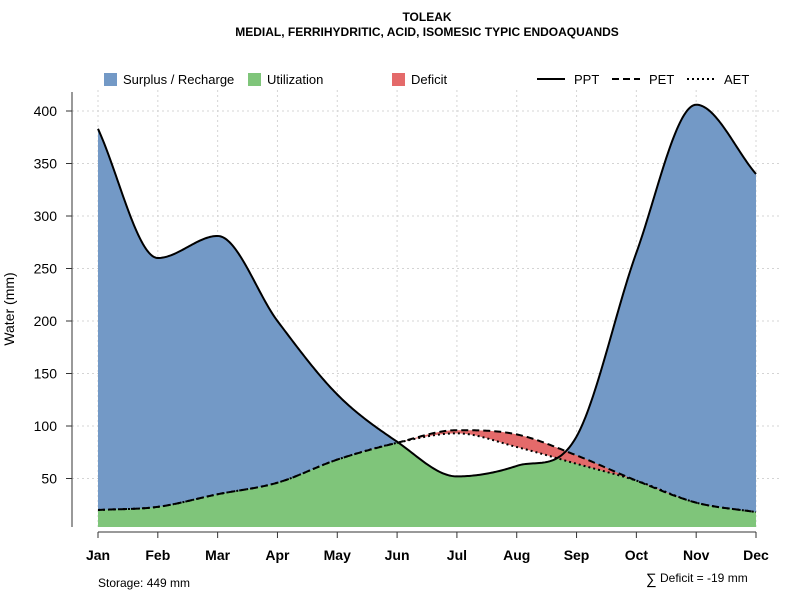 Image resolution: width=800 pixels, height=600 pixels. I want to click on legend-swatch-utilization, so click(254, 79).